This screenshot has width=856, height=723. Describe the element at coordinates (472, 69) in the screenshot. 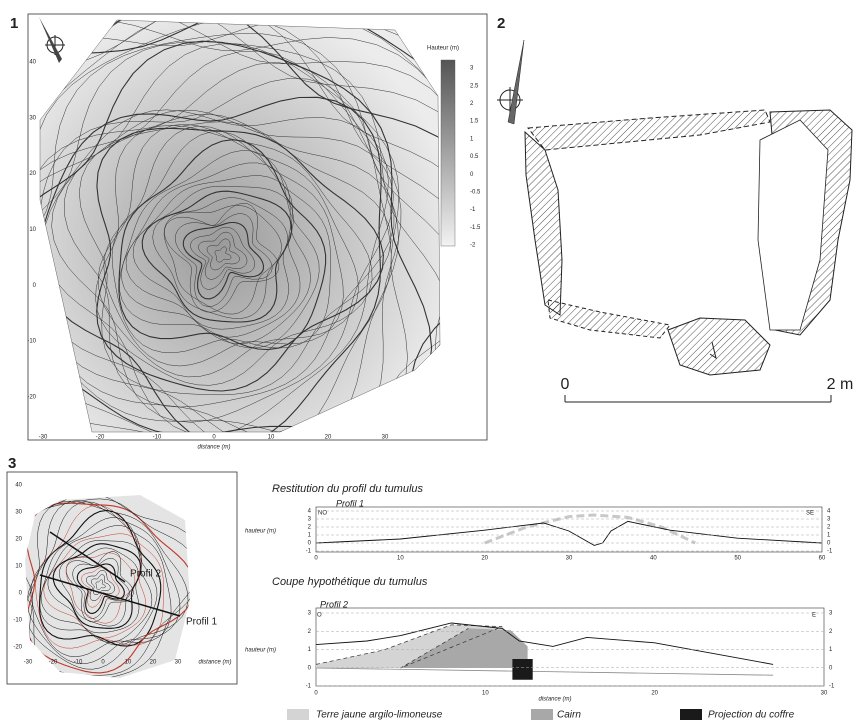

I see `legend-tick-label: 3` at that location.